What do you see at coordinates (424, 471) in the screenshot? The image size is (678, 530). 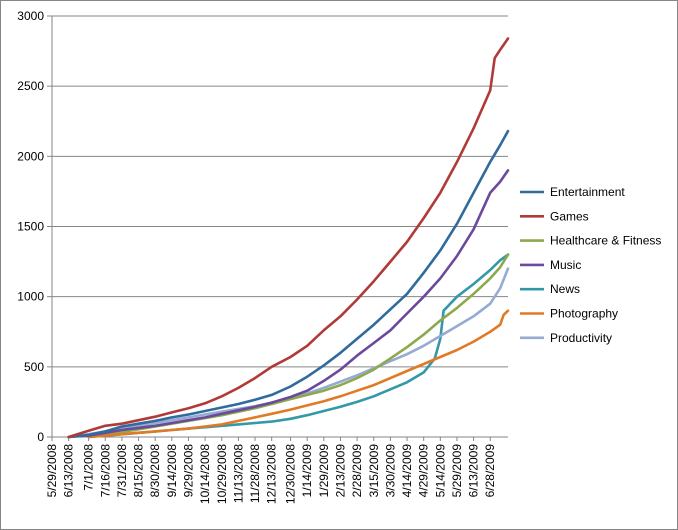 I see `x-tick-label: 4/29/2009` at bounding box center [424, 471].